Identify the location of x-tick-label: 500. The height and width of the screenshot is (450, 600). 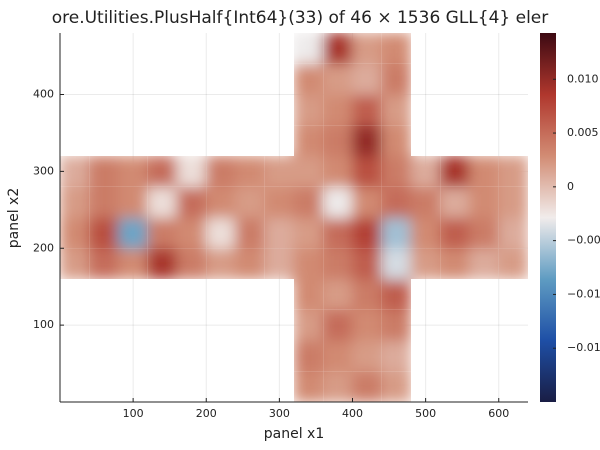
(425, 413).